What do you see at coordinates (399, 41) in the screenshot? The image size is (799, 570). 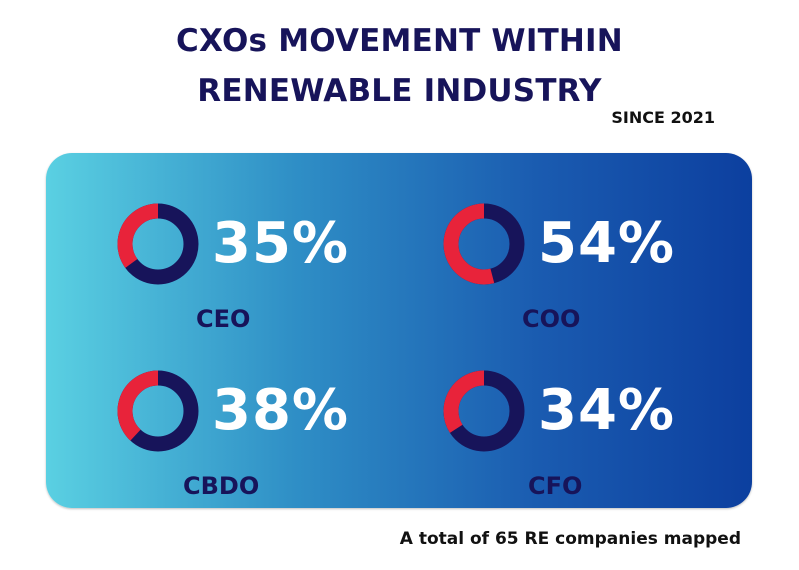 I see `chart-title-line-1: CXOs MOVEMENT WITHIN` at bounding box center [399, 41].